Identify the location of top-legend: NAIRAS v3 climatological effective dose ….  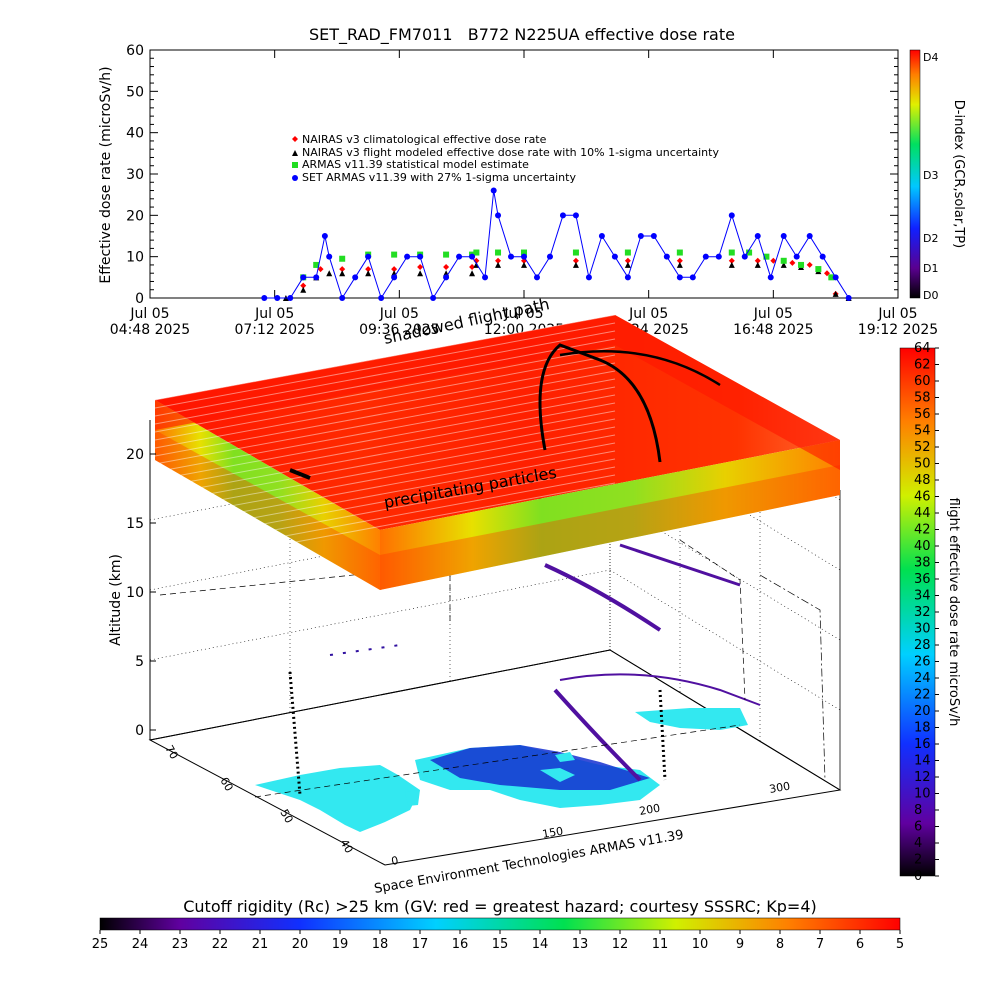
(505, 158).